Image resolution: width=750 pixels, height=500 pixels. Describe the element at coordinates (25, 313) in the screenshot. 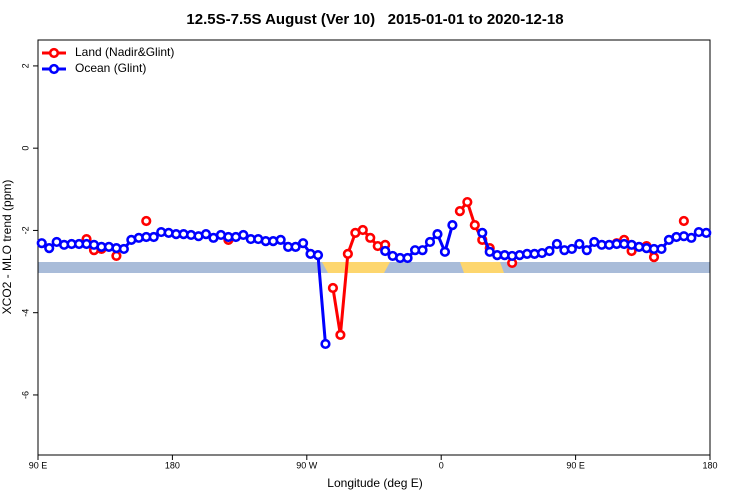

I see `y-tick-label: -4` at that location.